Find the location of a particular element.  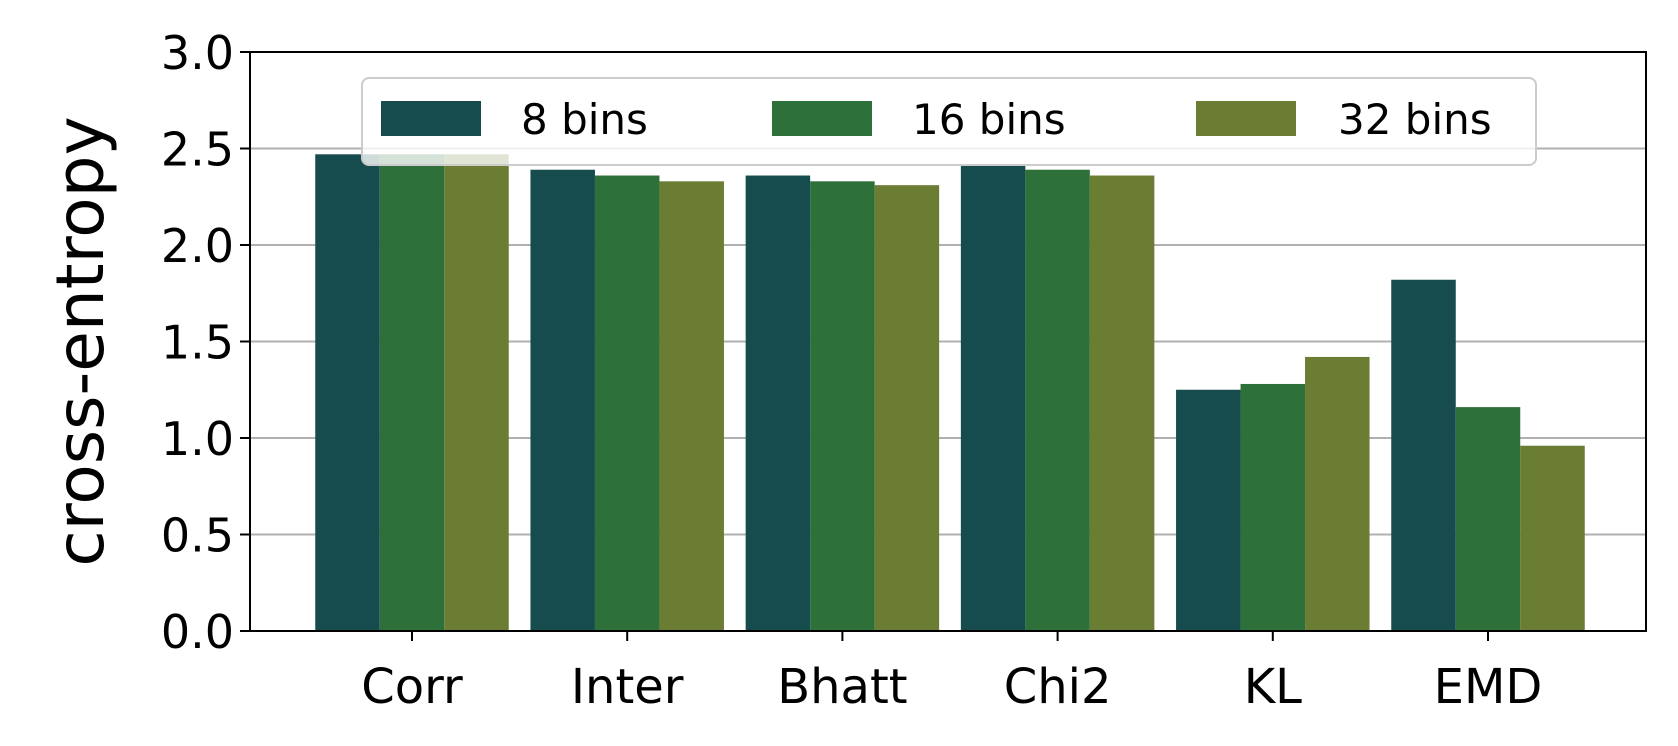

x-tick-label: Corr is located at coordinates (412, 687).